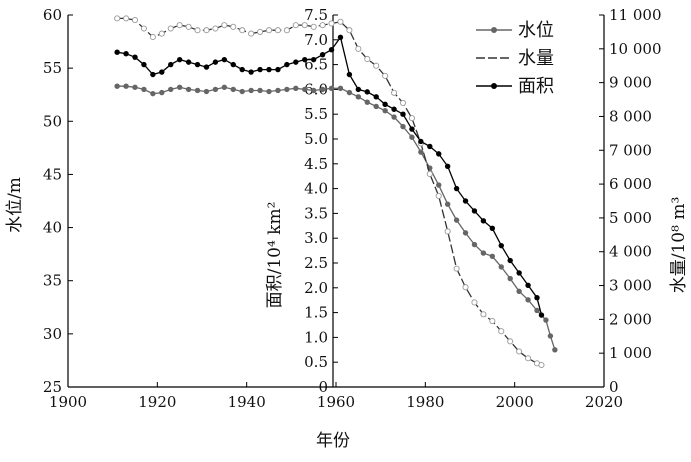 This screenshot has height=462, width=691. Describe the element at coordinates (316, 238) in the screenshot. I see `area-tick-label: 3.0` at that location.